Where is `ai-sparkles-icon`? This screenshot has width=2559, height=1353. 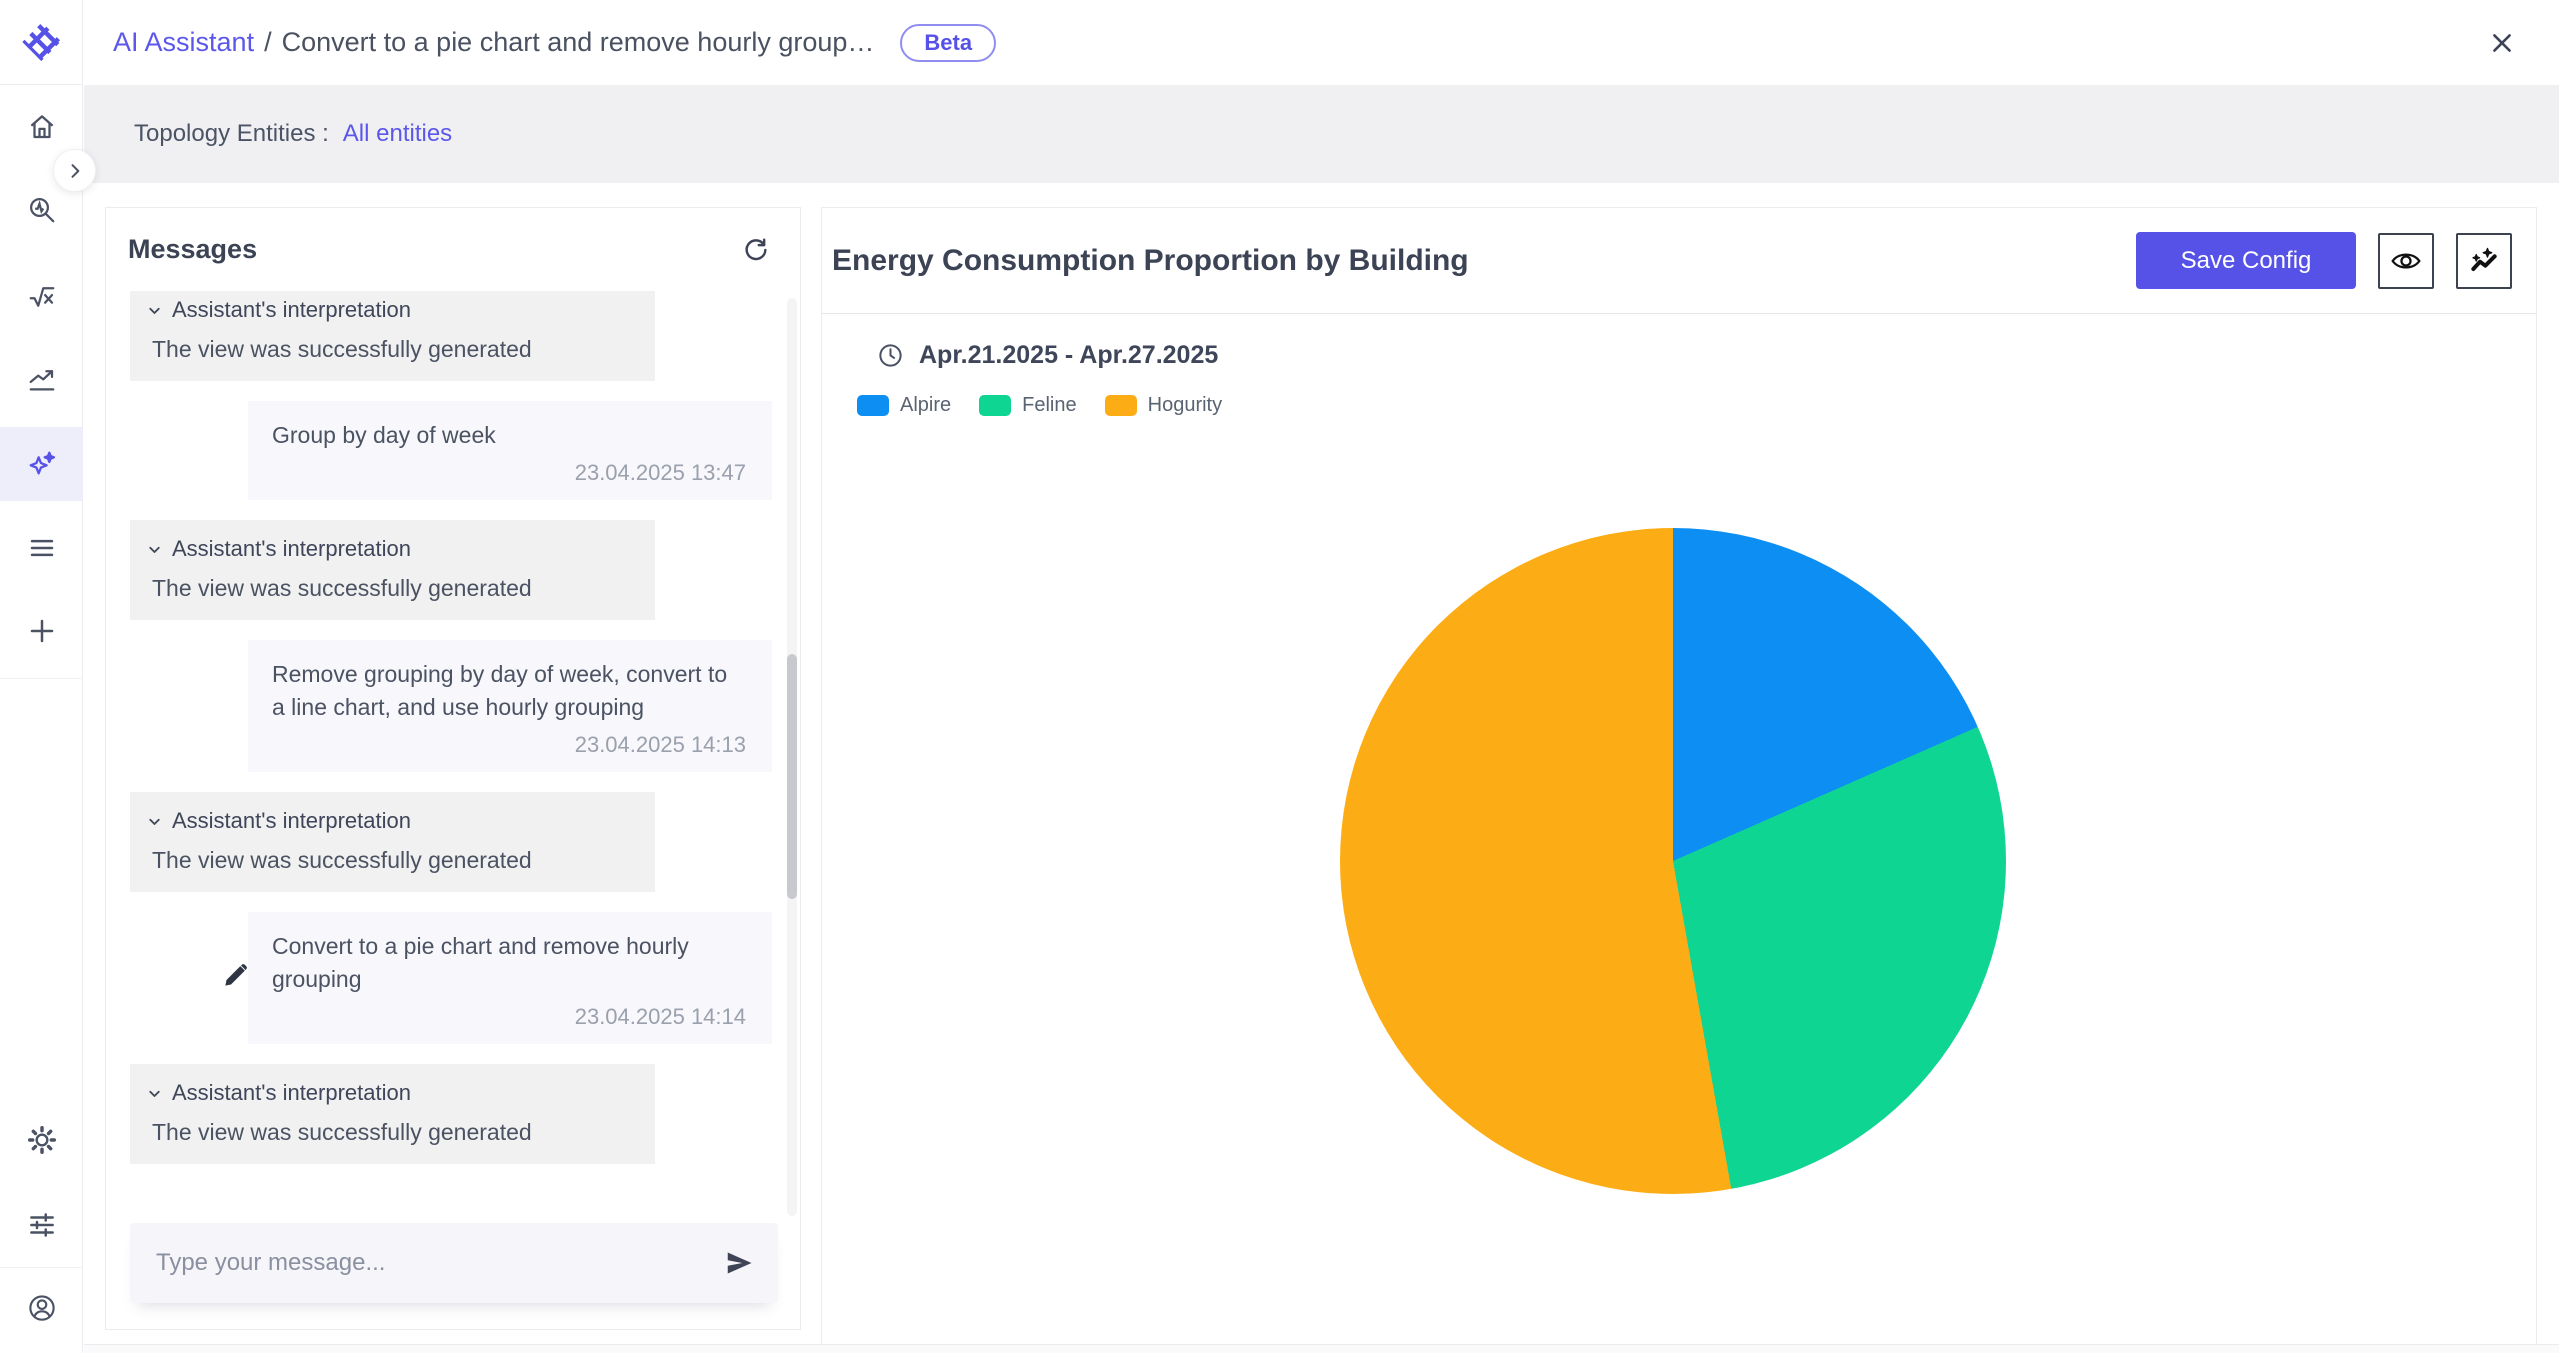 ai-sparkles-icon is located at coordinates (42, 464).